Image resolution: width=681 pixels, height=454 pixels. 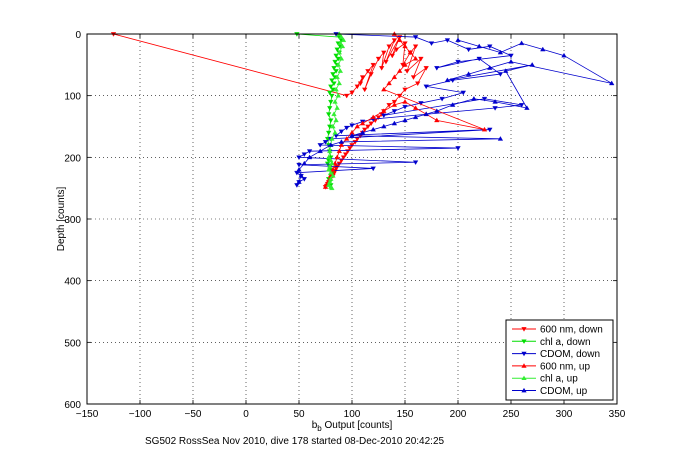 I want to click on y-tick-label: 200, so click(x=72, y=158).